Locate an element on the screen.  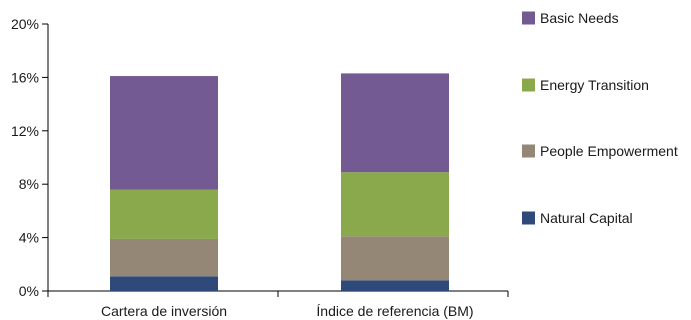
x-category-label: Índice de referencia (BM) is located at coordinates (394, 311).